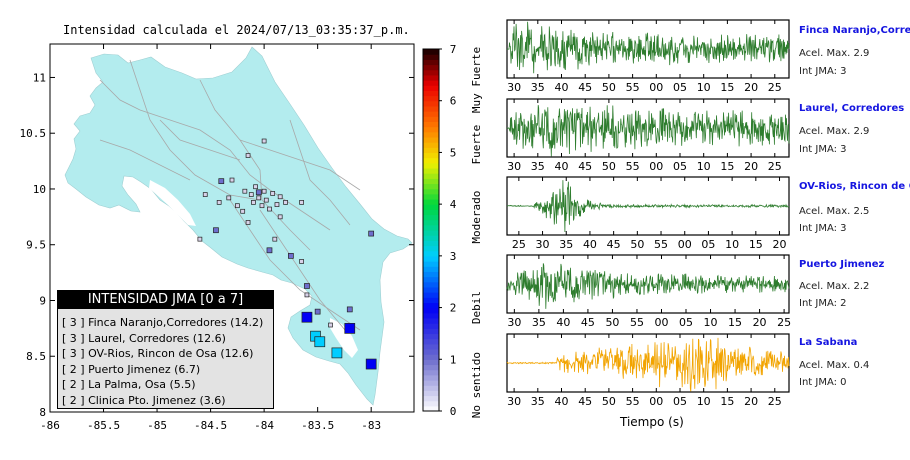 This screenshot has width=910, height=460. I want to click on y-tick-label: 10, so click(39, 189).